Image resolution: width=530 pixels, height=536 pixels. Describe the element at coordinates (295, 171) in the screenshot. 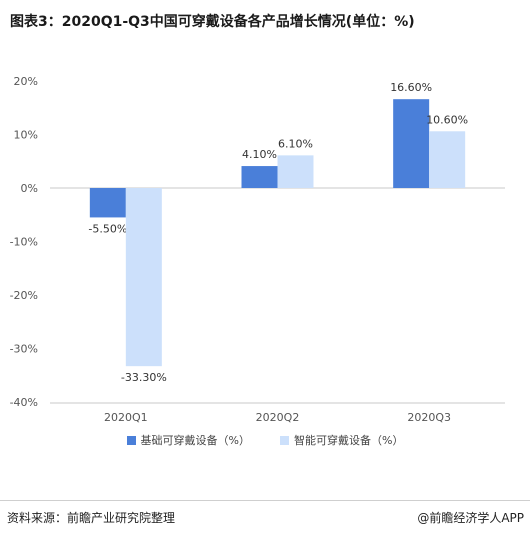

I see `bar-smart-2020Q2` at that location.